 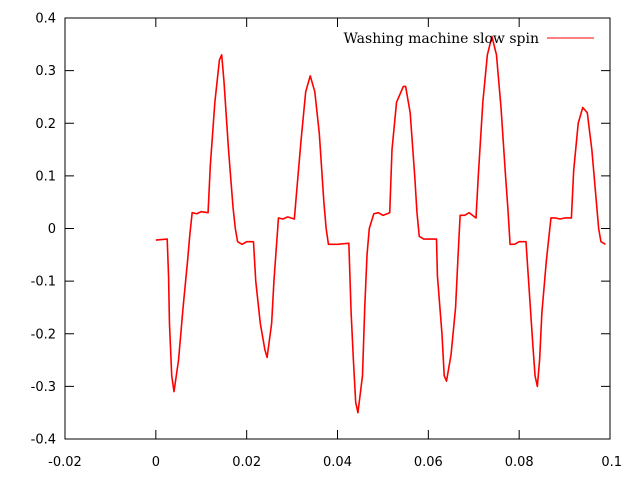 What do you see at coordinates (45, 176) in the screenshot?
I see `y-tick-label: 0.1` at bounding box center [45, 176].